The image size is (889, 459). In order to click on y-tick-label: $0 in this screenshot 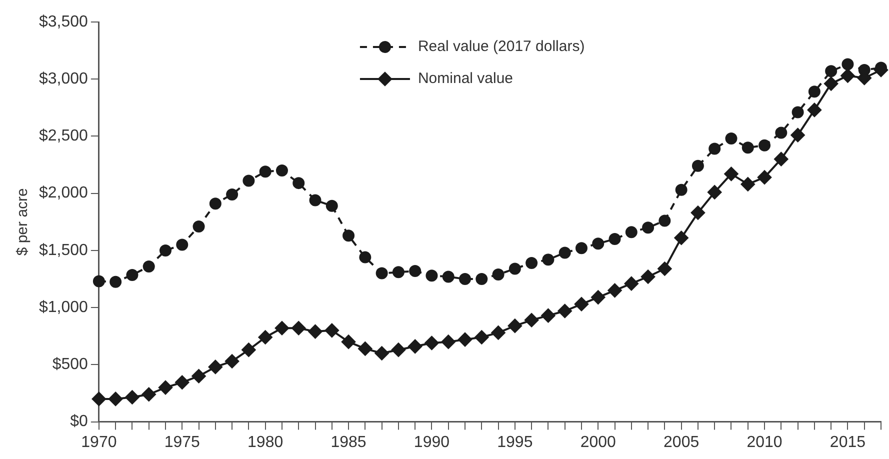, I will do `click(79, 421)`.